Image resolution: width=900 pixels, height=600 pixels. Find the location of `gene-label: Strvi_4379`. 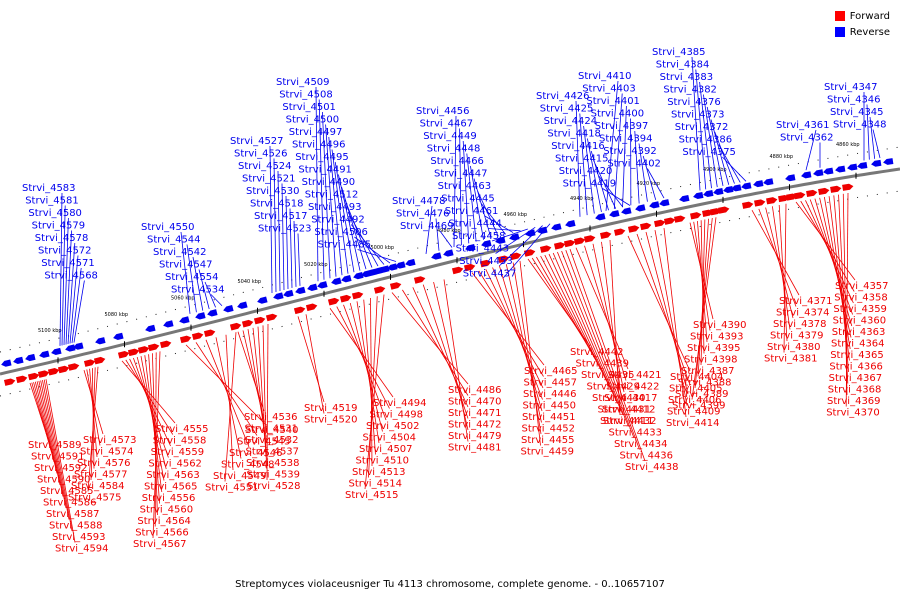

gene-label: Strvi_4379 is located at coordinates (797, 336).